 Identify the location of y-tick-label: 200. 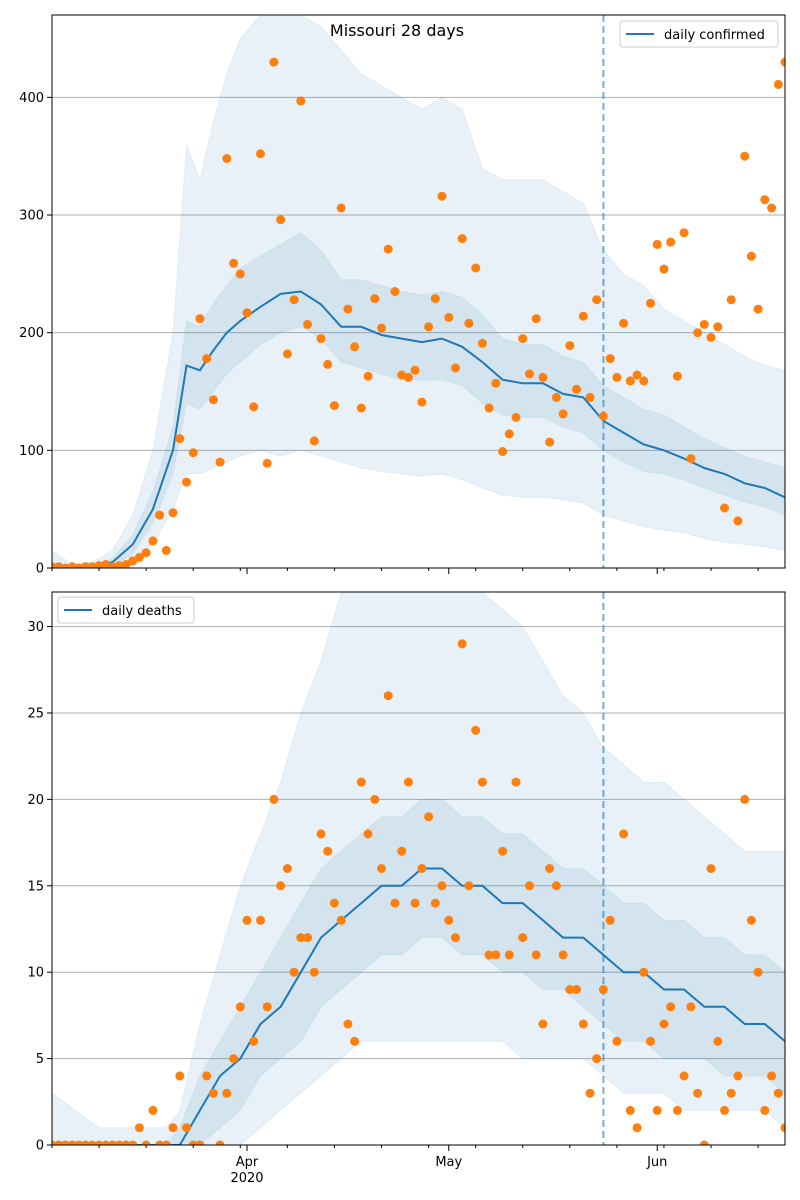
(31, 333).